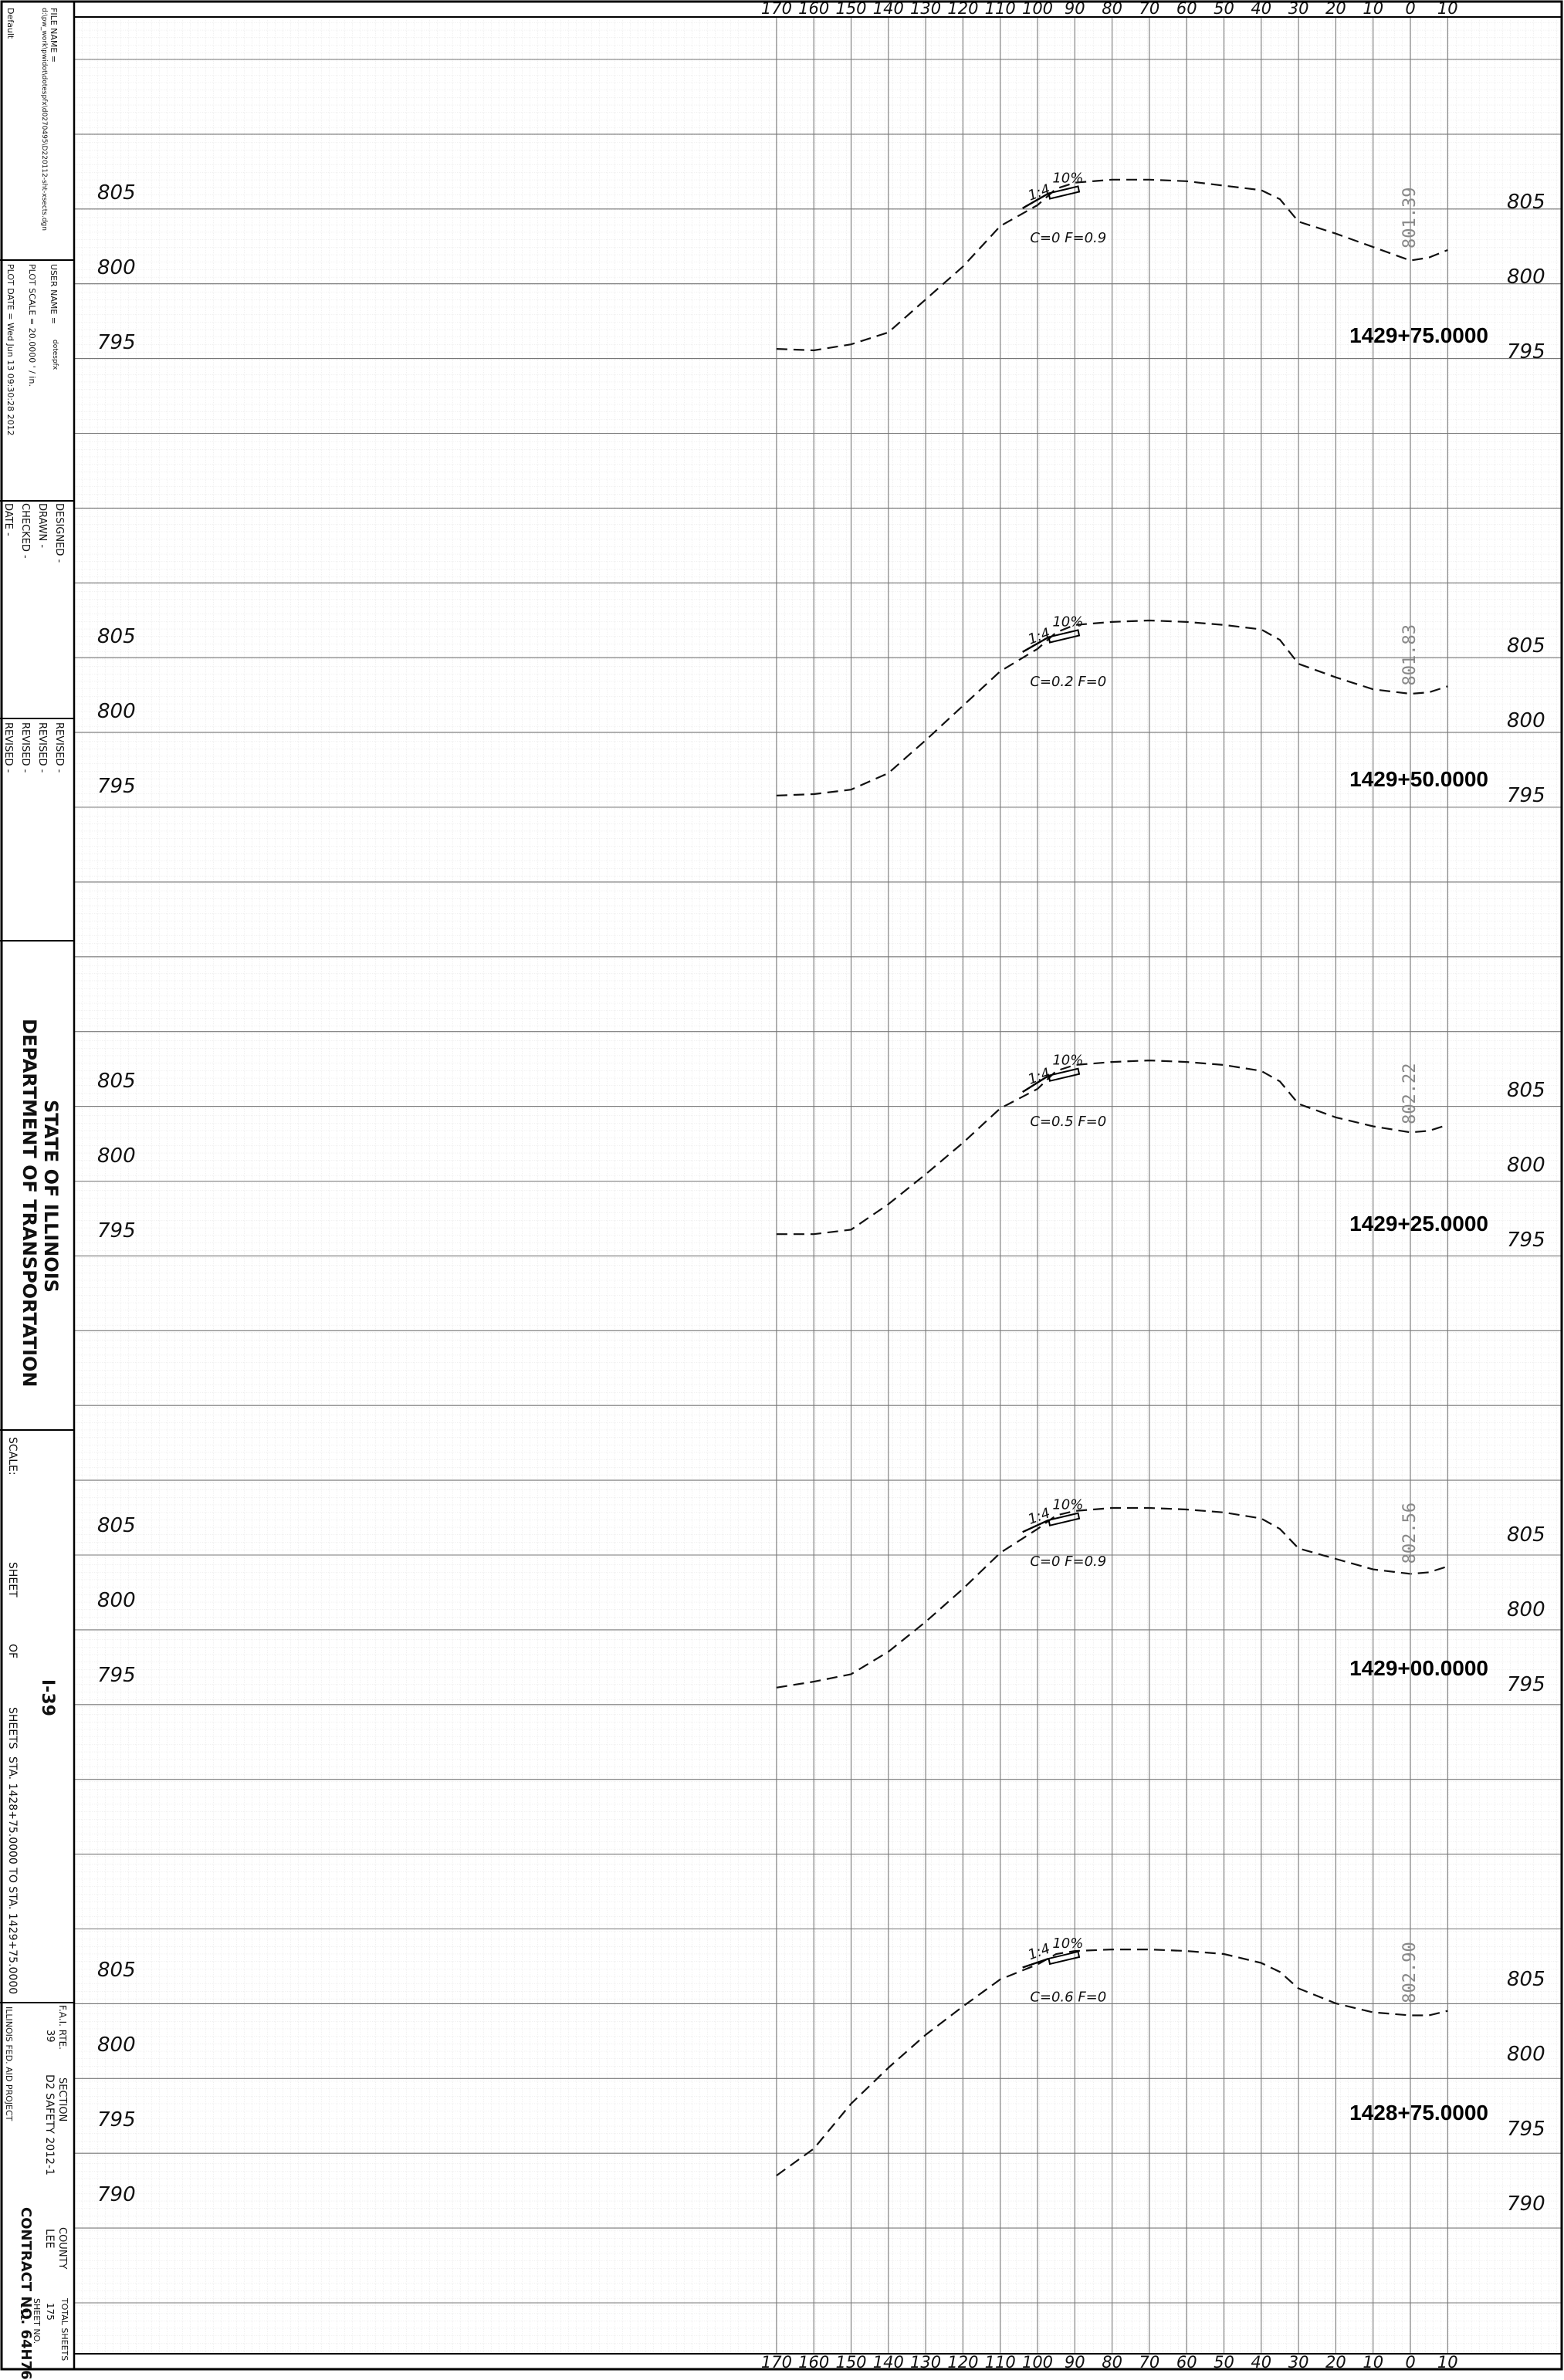 Image resolution: width=1564 pixels, height=2380 pixels. What do you see at coordinates (1410, 218) in the screenshot?
I see `centerline-elevation: 801.39` at bounding box center [1410, 218].